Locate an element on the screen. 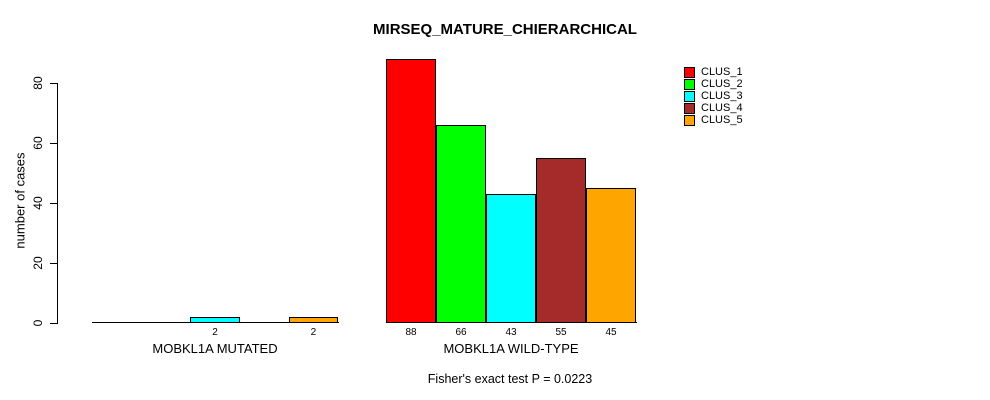  fisher-test-note: Fisher's exact test P = 0.0223 is located at coordinates (510, 379).